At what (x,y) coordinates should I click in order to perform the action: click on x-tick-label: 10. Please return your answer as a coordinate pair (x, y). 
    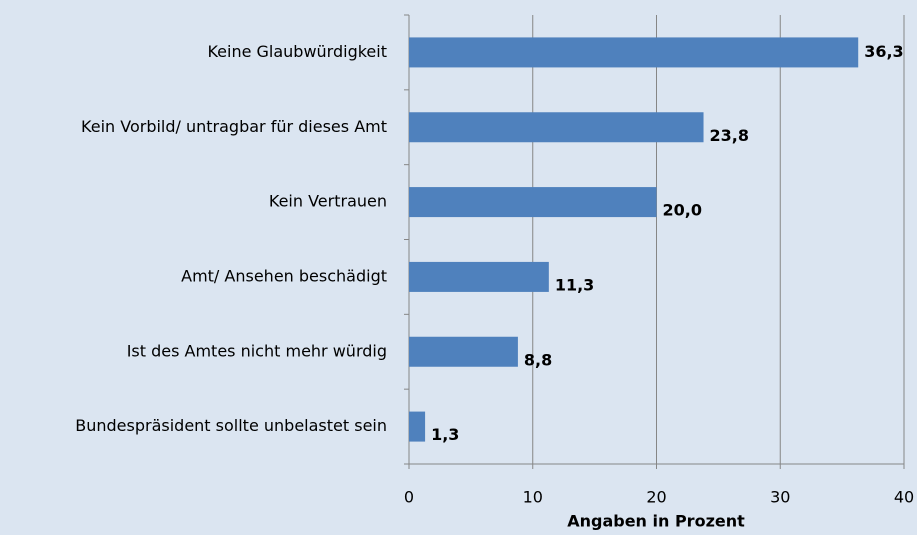
    Looking at the image, I should click on (533, 497).